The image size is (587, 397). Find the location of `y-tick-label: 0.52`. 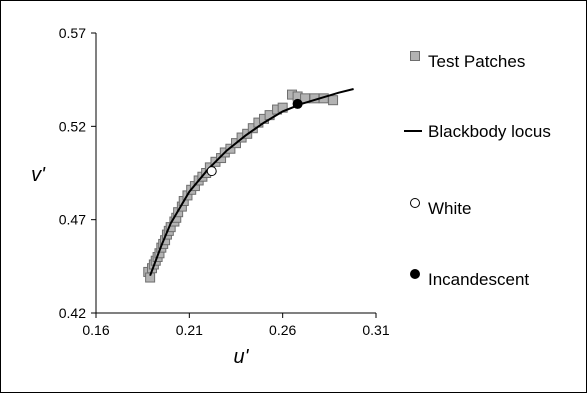

y-tick-label: 0.52 is located at coordinates (72, 126).